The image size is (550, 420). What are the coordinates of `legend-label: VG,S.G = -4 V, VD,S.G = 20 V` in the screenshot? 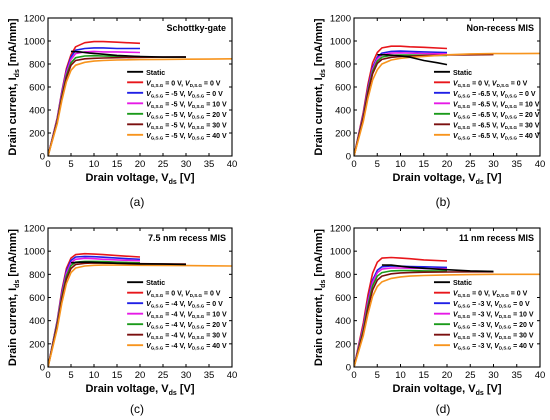 It's located at (186, 326).